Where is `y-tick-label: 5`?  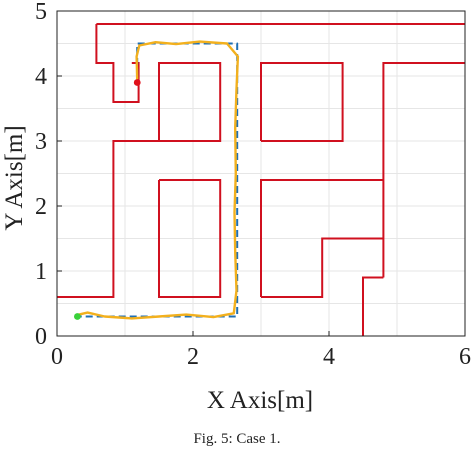
y-tick-label: 5 is located at coordinates (41, 12).